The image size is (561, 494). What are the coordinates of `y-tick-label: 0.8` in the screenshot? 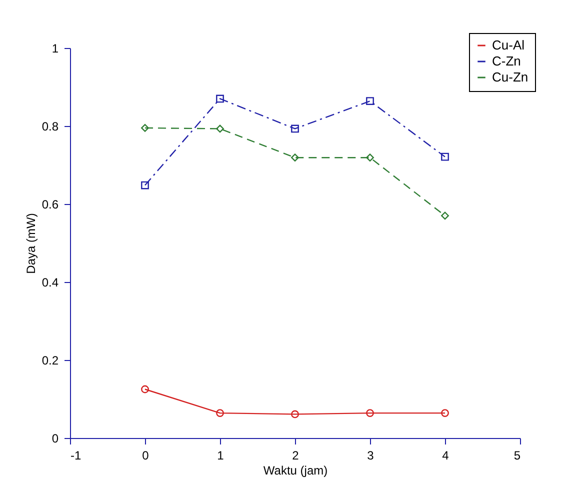 It's located at (50, 127).